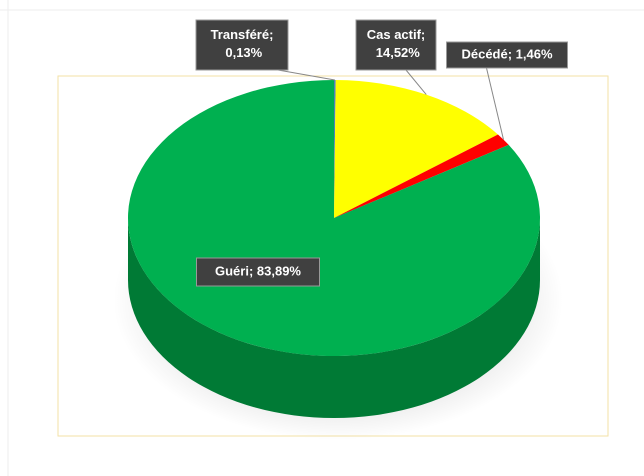 The image size is (644, 476). I want to click on data-label: Guéri; 83,89%, so click(258, 270).